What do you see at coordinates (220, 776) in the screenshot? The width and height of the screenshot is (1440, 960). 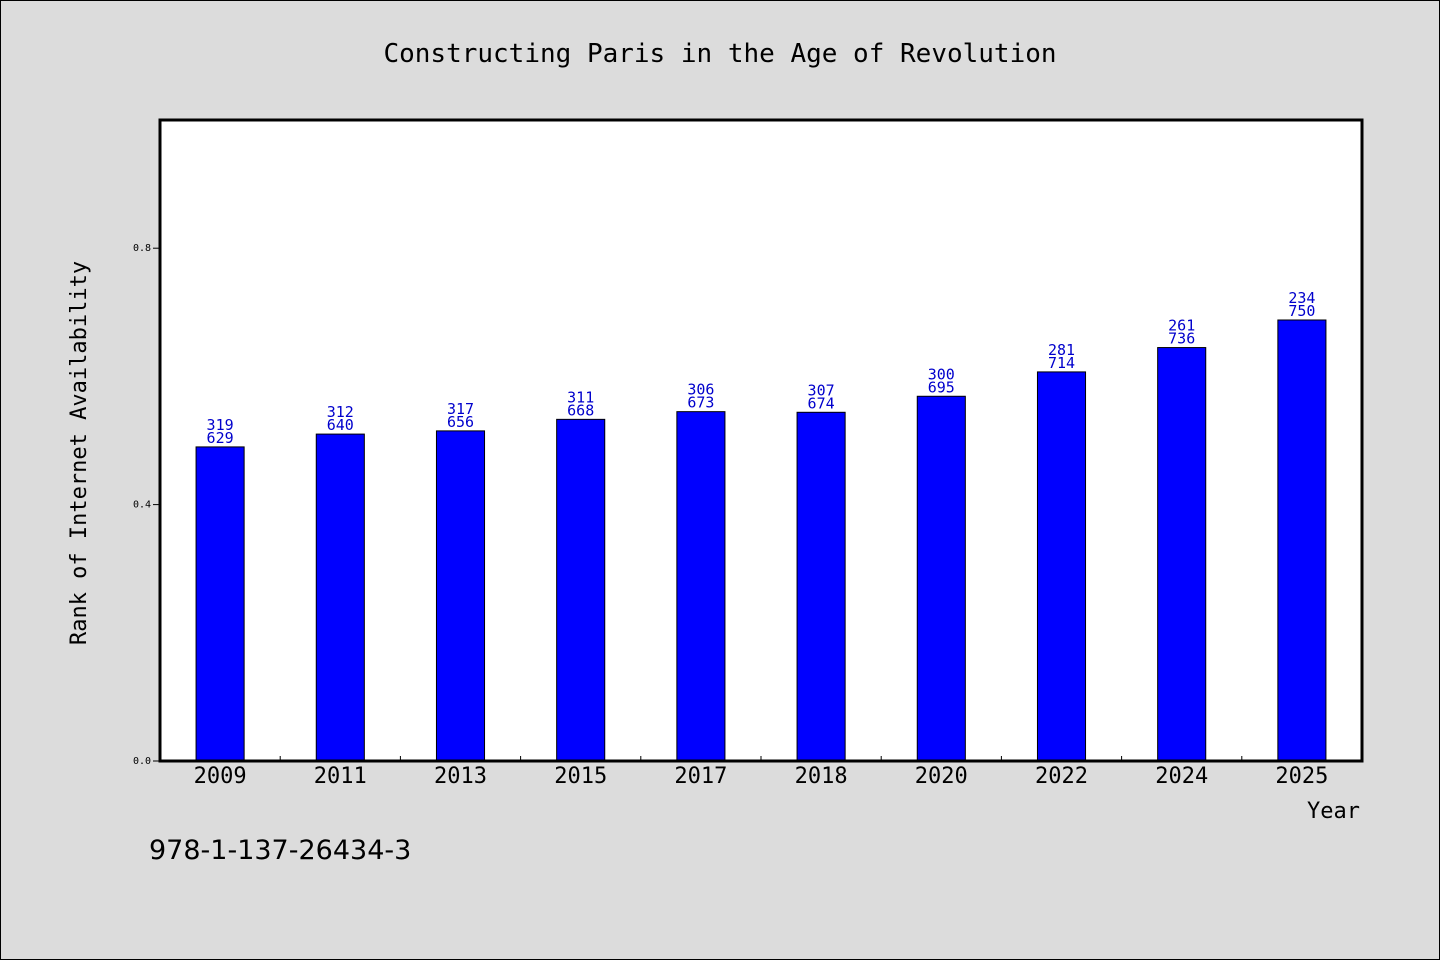 I see `x-tick-label-2009: 2009` at bounding box center [220, 776].